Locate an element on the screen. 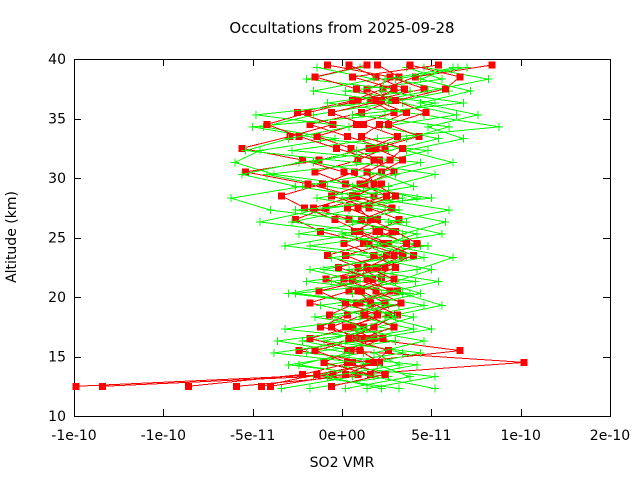  y-tick-label: 10 is located at coordinates (57, 417).